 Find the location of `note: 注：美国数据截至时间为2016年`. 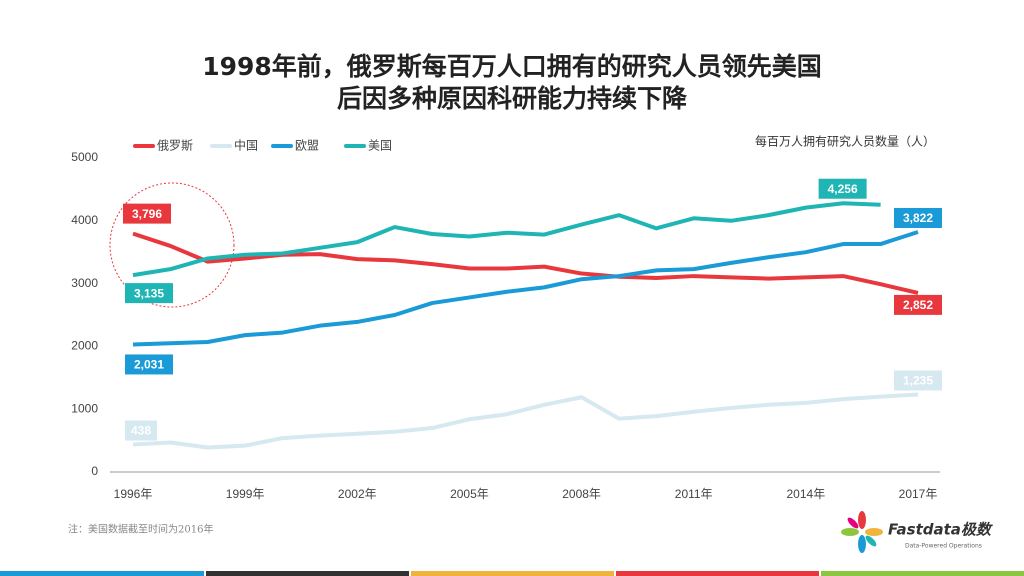

note: 注：美国数据截至时间为2016年 is located at coordinates (140, 529).